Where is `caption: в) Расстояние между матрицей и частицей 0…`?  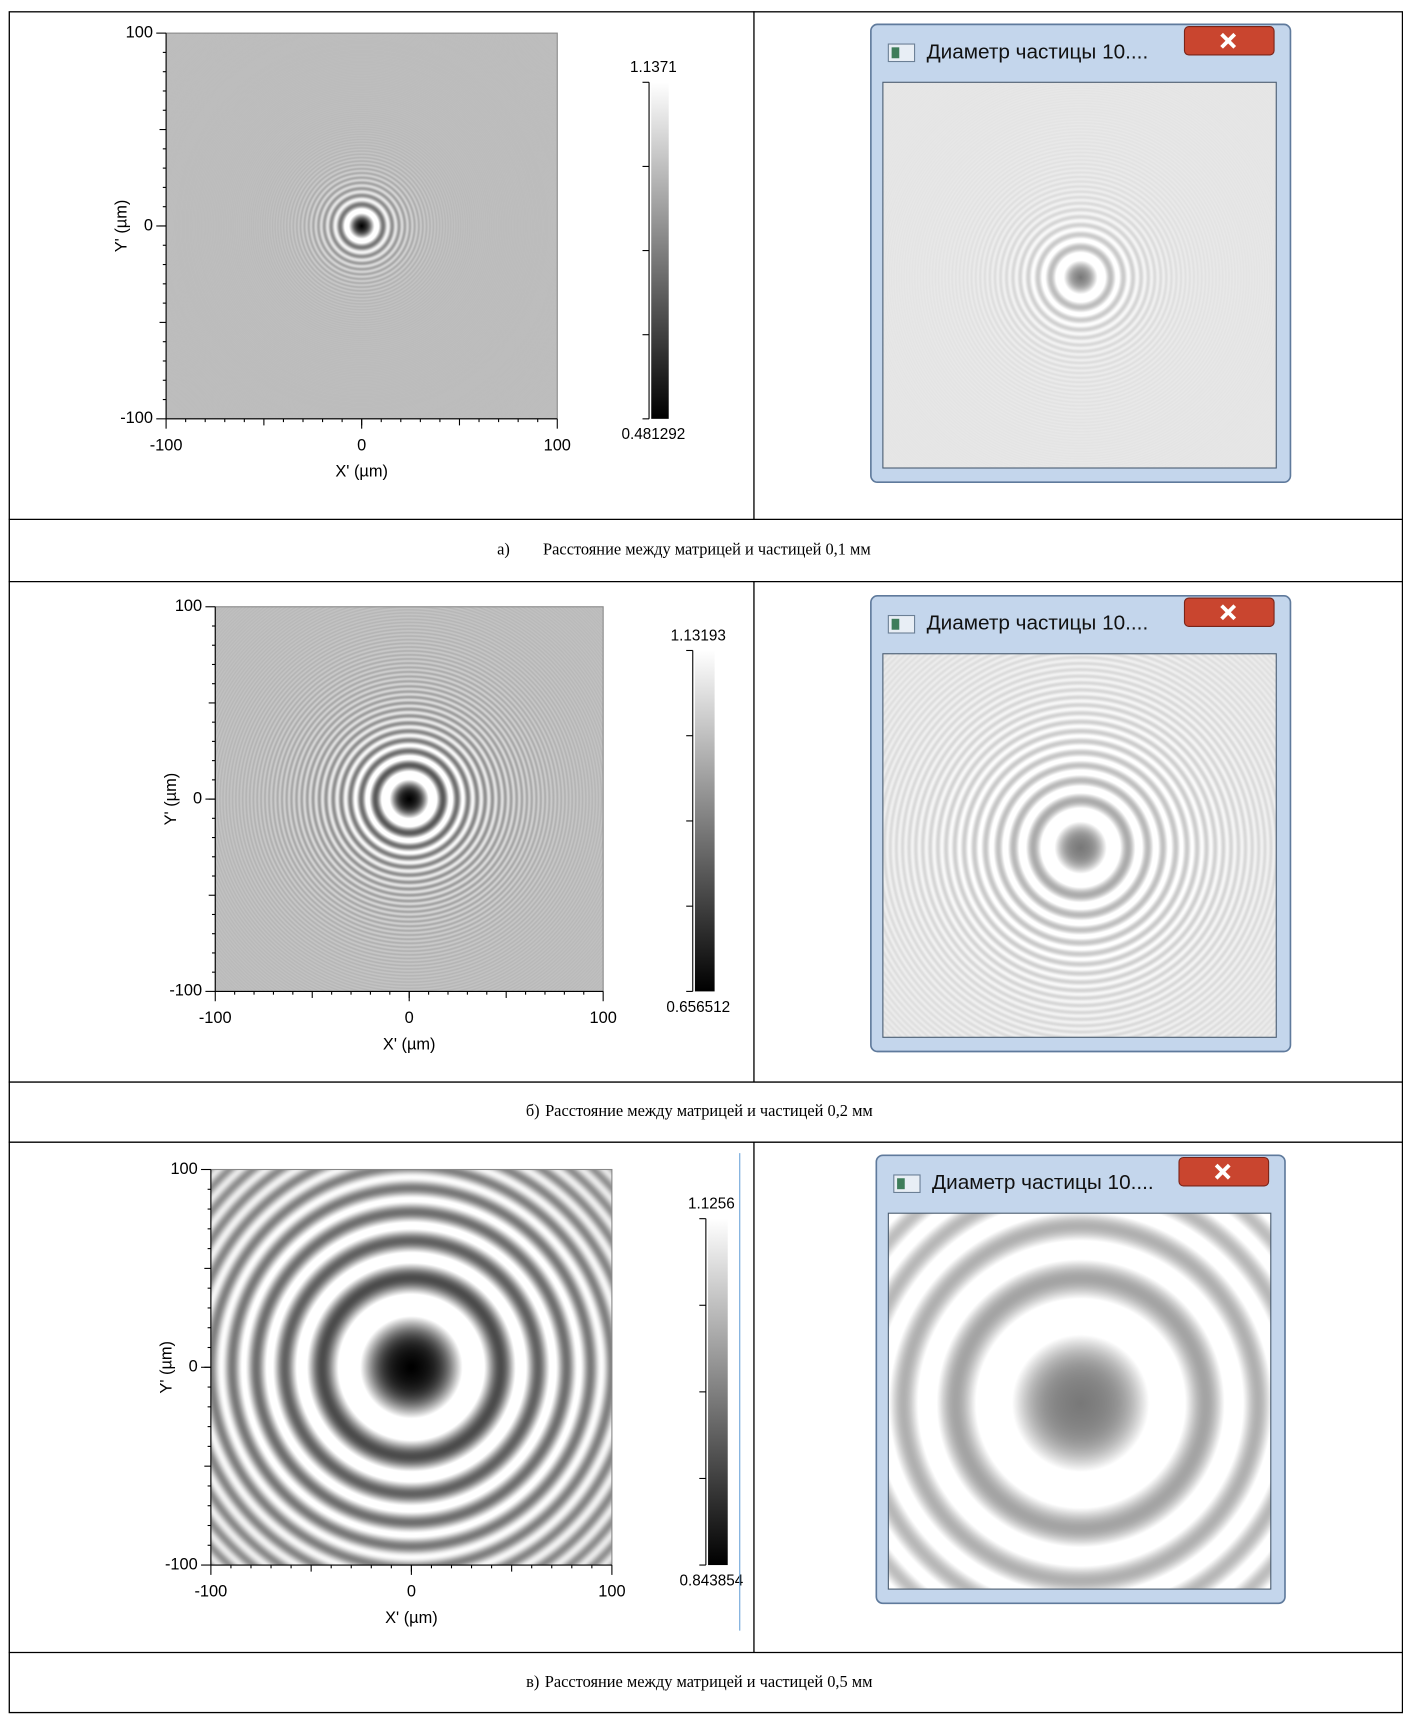 caption: в) Расстояние между матрицей и частицей 0… is located at coordinates (699, 1681).